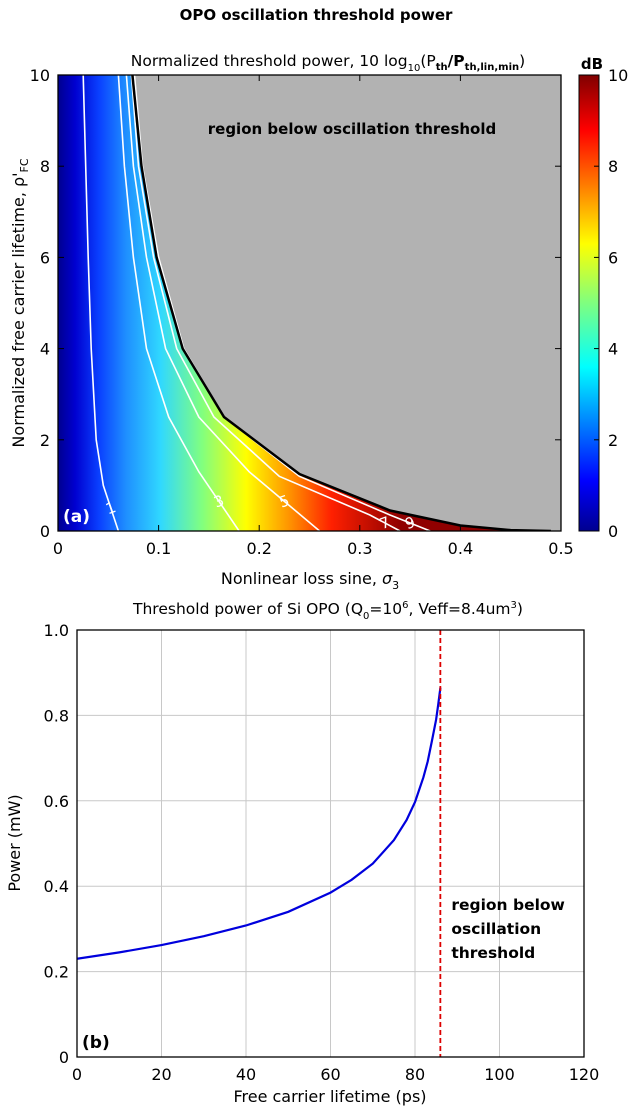  I want to click on colorbar-tick-label: 4, so click(613, 349).